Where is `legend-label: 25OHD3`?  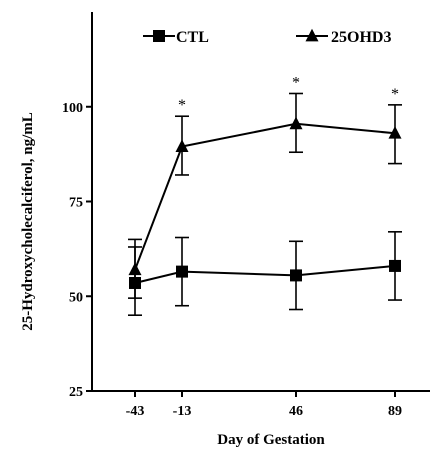
legend-label: 25OHD3 is located at coordinates (361, 37).